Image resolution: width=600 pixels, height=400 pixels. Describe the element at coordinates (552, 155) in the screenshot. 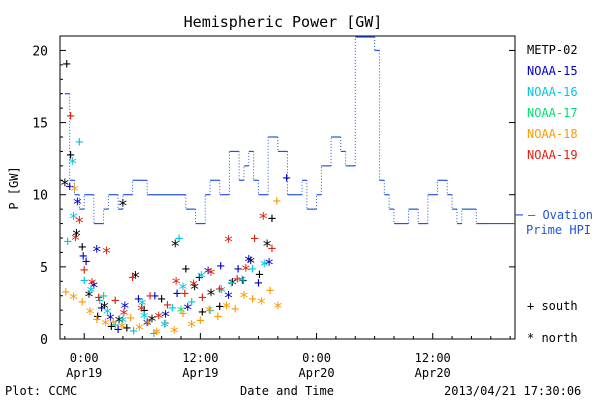

I see `legend-entry-noaa-19: NOAA-19` at that location.